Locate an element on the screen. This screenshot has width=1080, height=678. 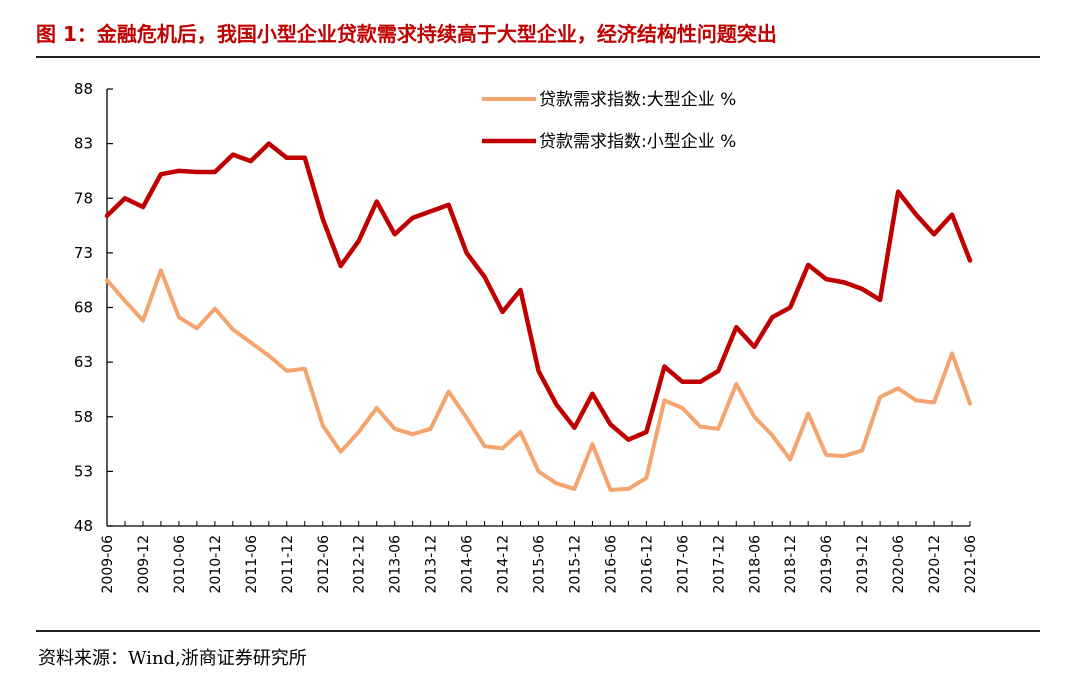
x-tick-label: 2016-12 is located at coordinates (647, 564).